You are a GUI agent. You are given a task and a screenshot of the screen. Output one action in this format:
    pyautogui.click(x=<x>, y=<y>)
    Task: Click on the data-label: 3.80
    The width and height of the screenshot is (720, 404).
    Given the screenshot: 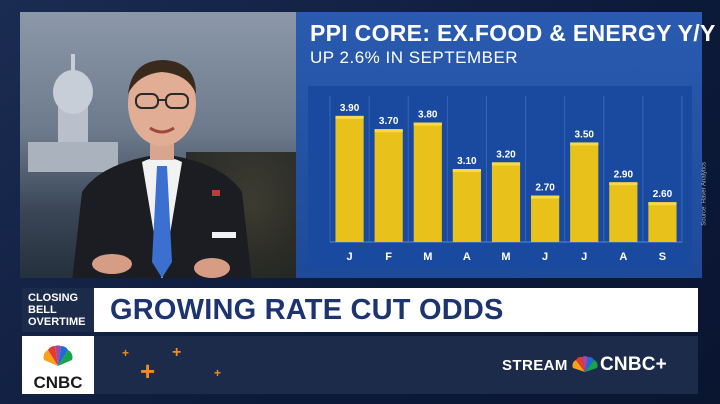 What is the action you would take?
    pyautogui.click(x=428, y=115)
    